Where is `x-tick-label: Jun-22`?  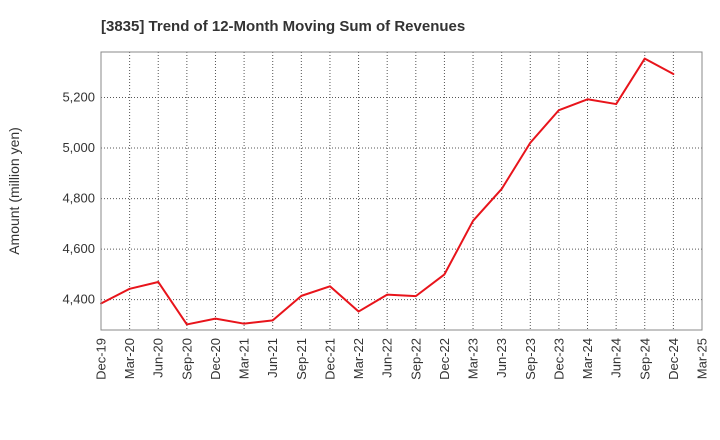 x-tick-label: Jun-22 is located at coordinates (387, 358).